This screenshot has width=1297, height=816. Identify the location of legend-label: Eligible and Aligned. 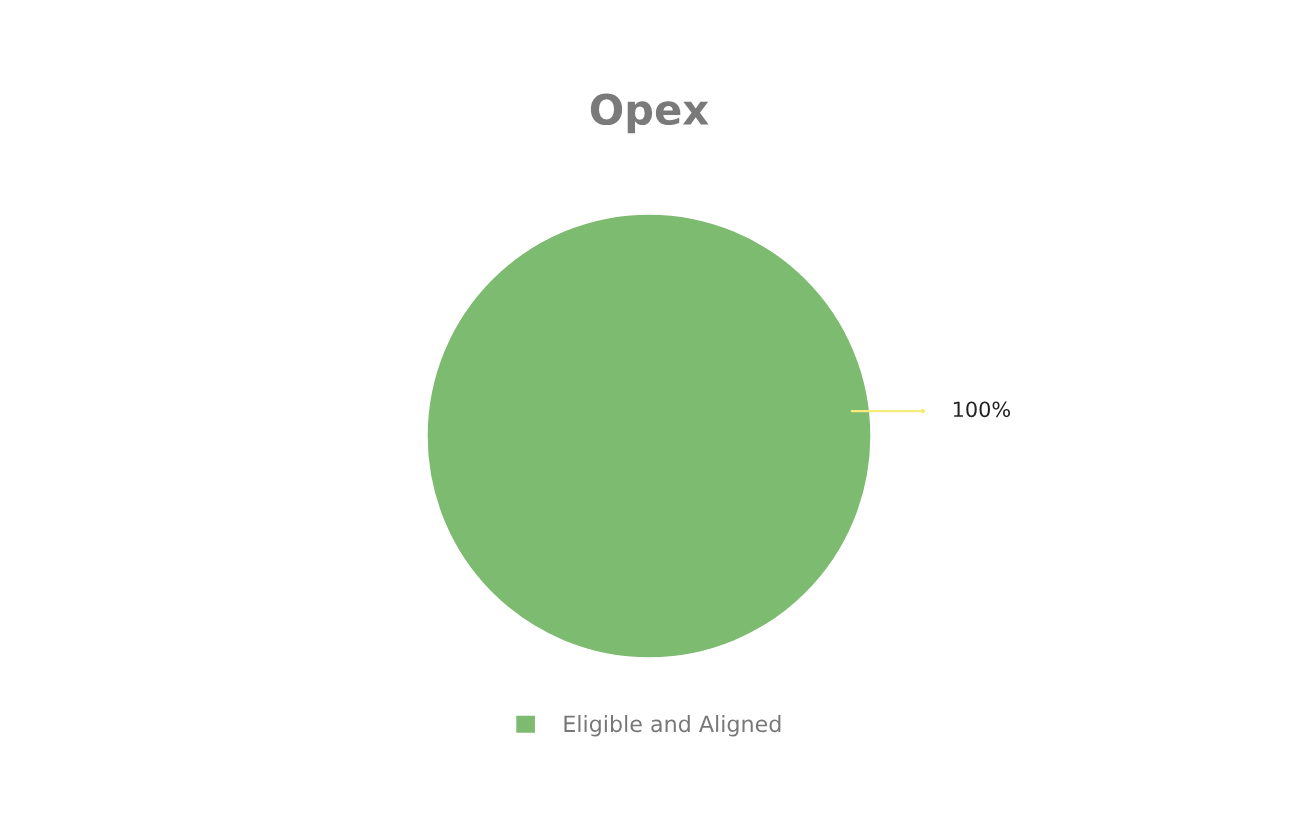
(672, 726).